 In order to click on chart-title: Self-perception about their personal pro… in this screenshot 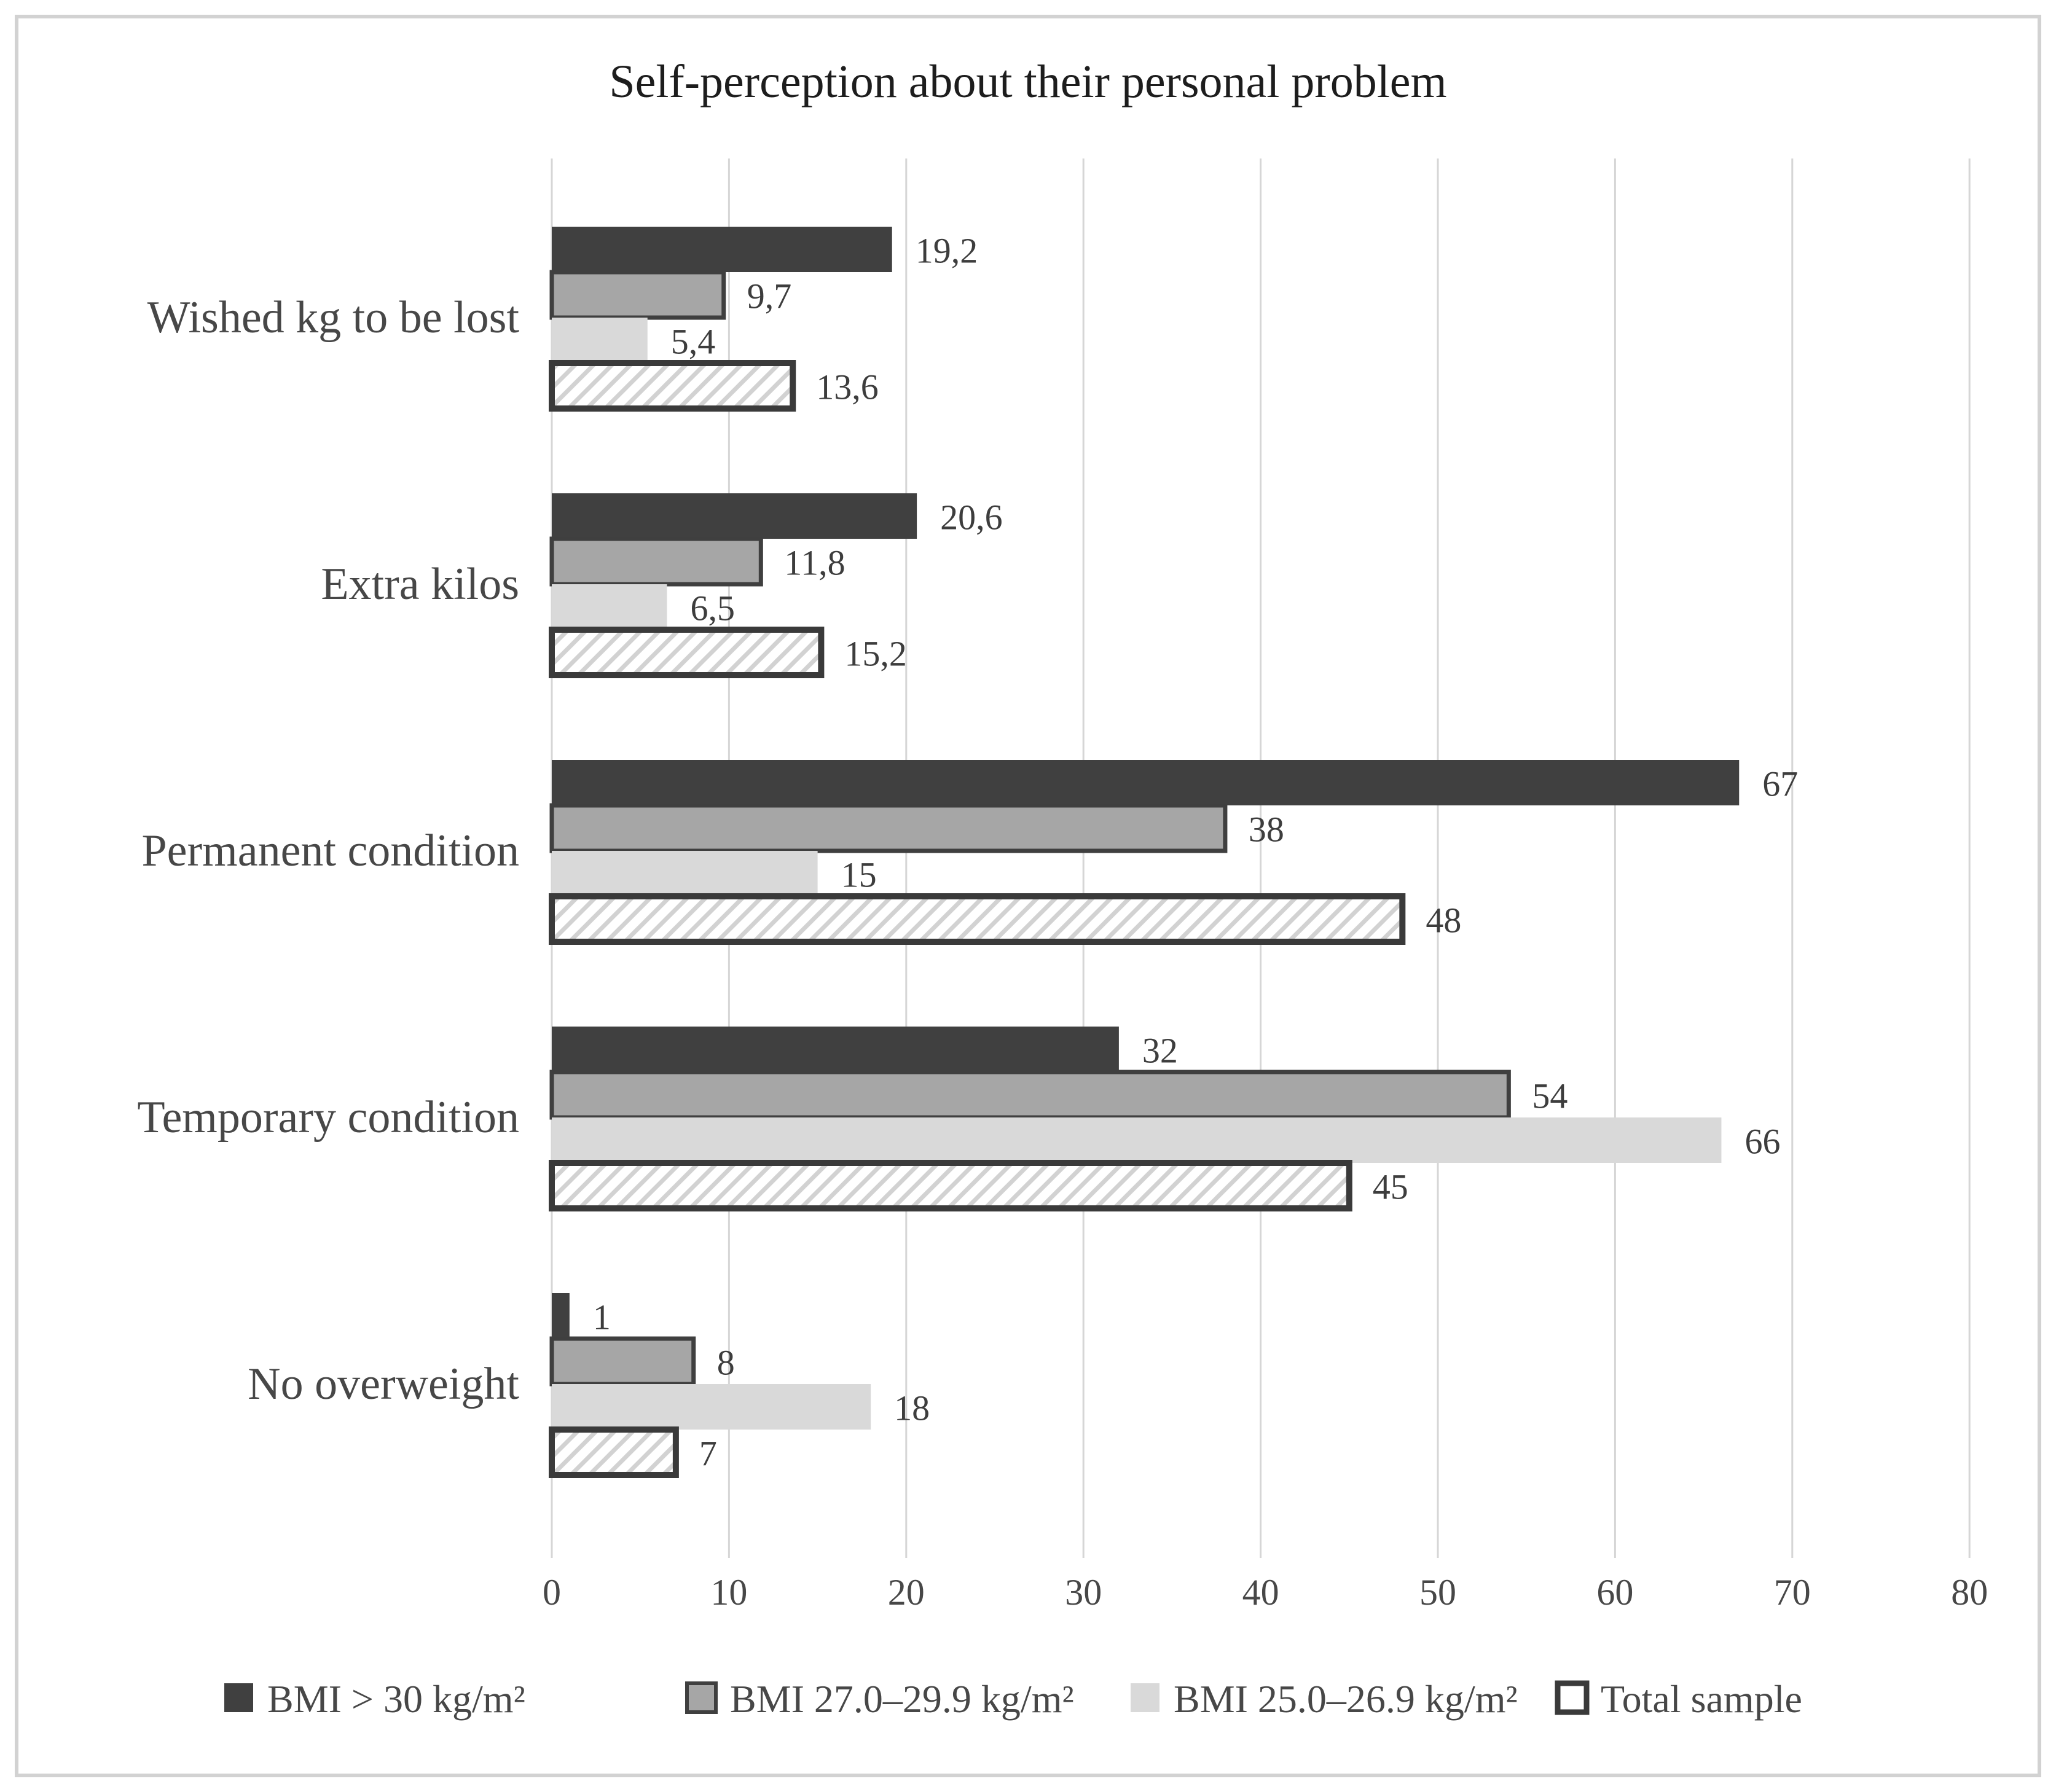, I will do `click(1028, 82)`.